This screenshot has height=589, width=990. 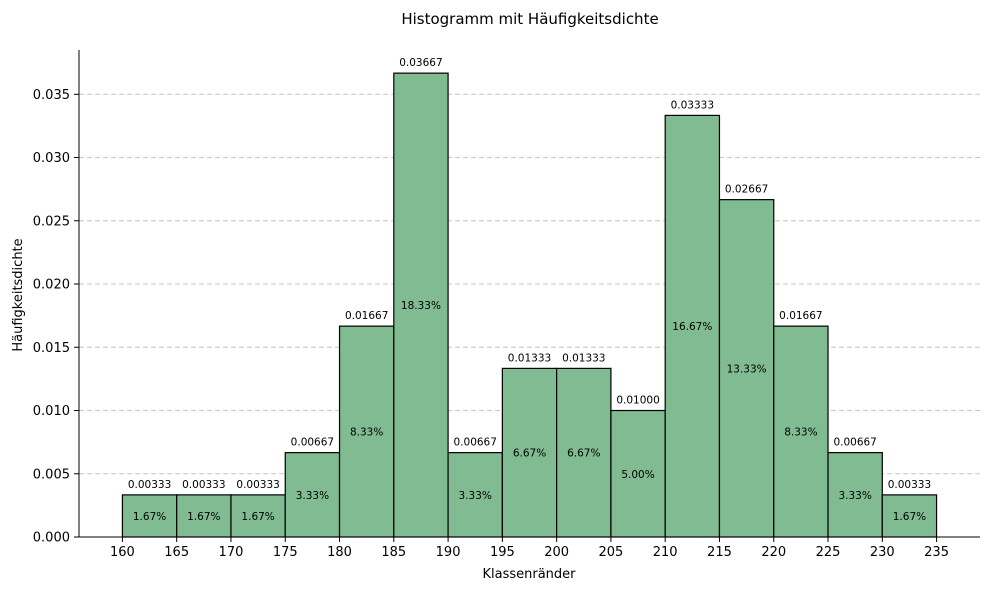 What do you see at coordinates (51, 95) in the screenshot?
I see `y-tick-label-7: 0.035` at bounding box center [51, 95].